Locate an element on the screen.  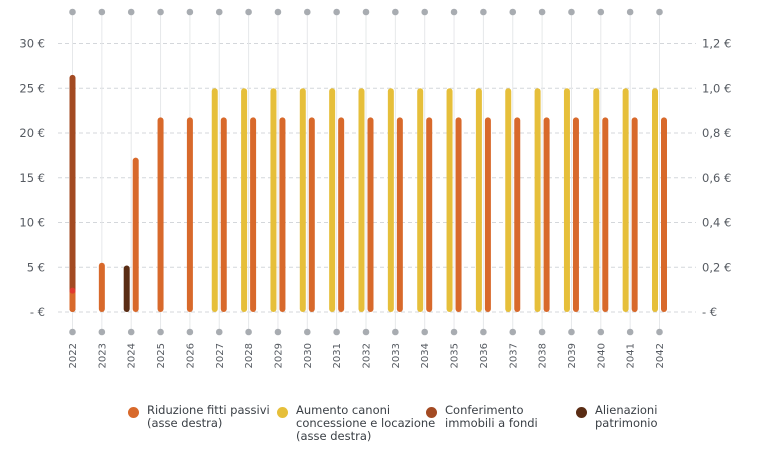
legend-item-riduzione: Riduzione fitti passivi (asse destra) is located at coordinates (199, 417).